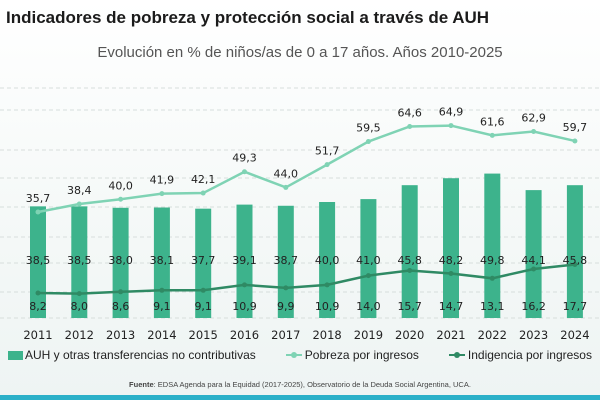  Describe the element at coordinates (368, 306) in the screenshot. I see `indigencia-data-label: 14,0` at that location.